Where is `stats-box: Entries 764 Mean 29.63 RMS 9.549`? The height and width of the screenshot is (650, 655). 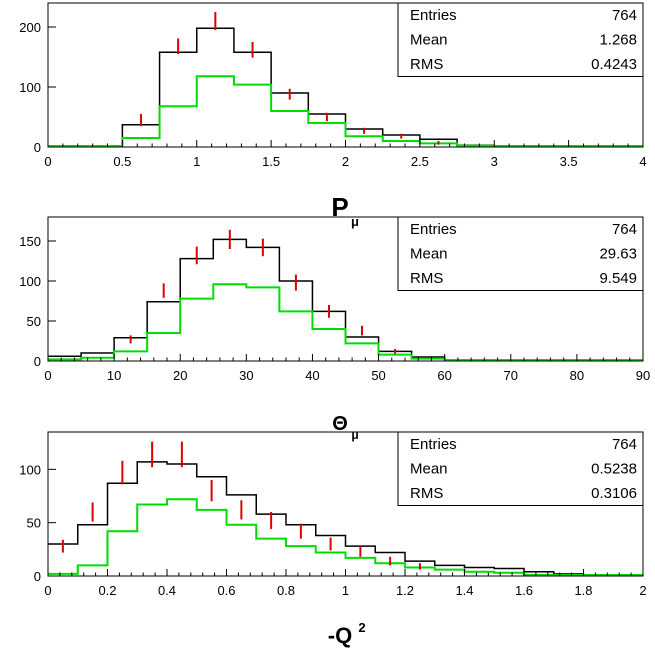 stats-box: Entries 764 Mean 29.63 RMS 9.549 is located at coordinates (520, 253).